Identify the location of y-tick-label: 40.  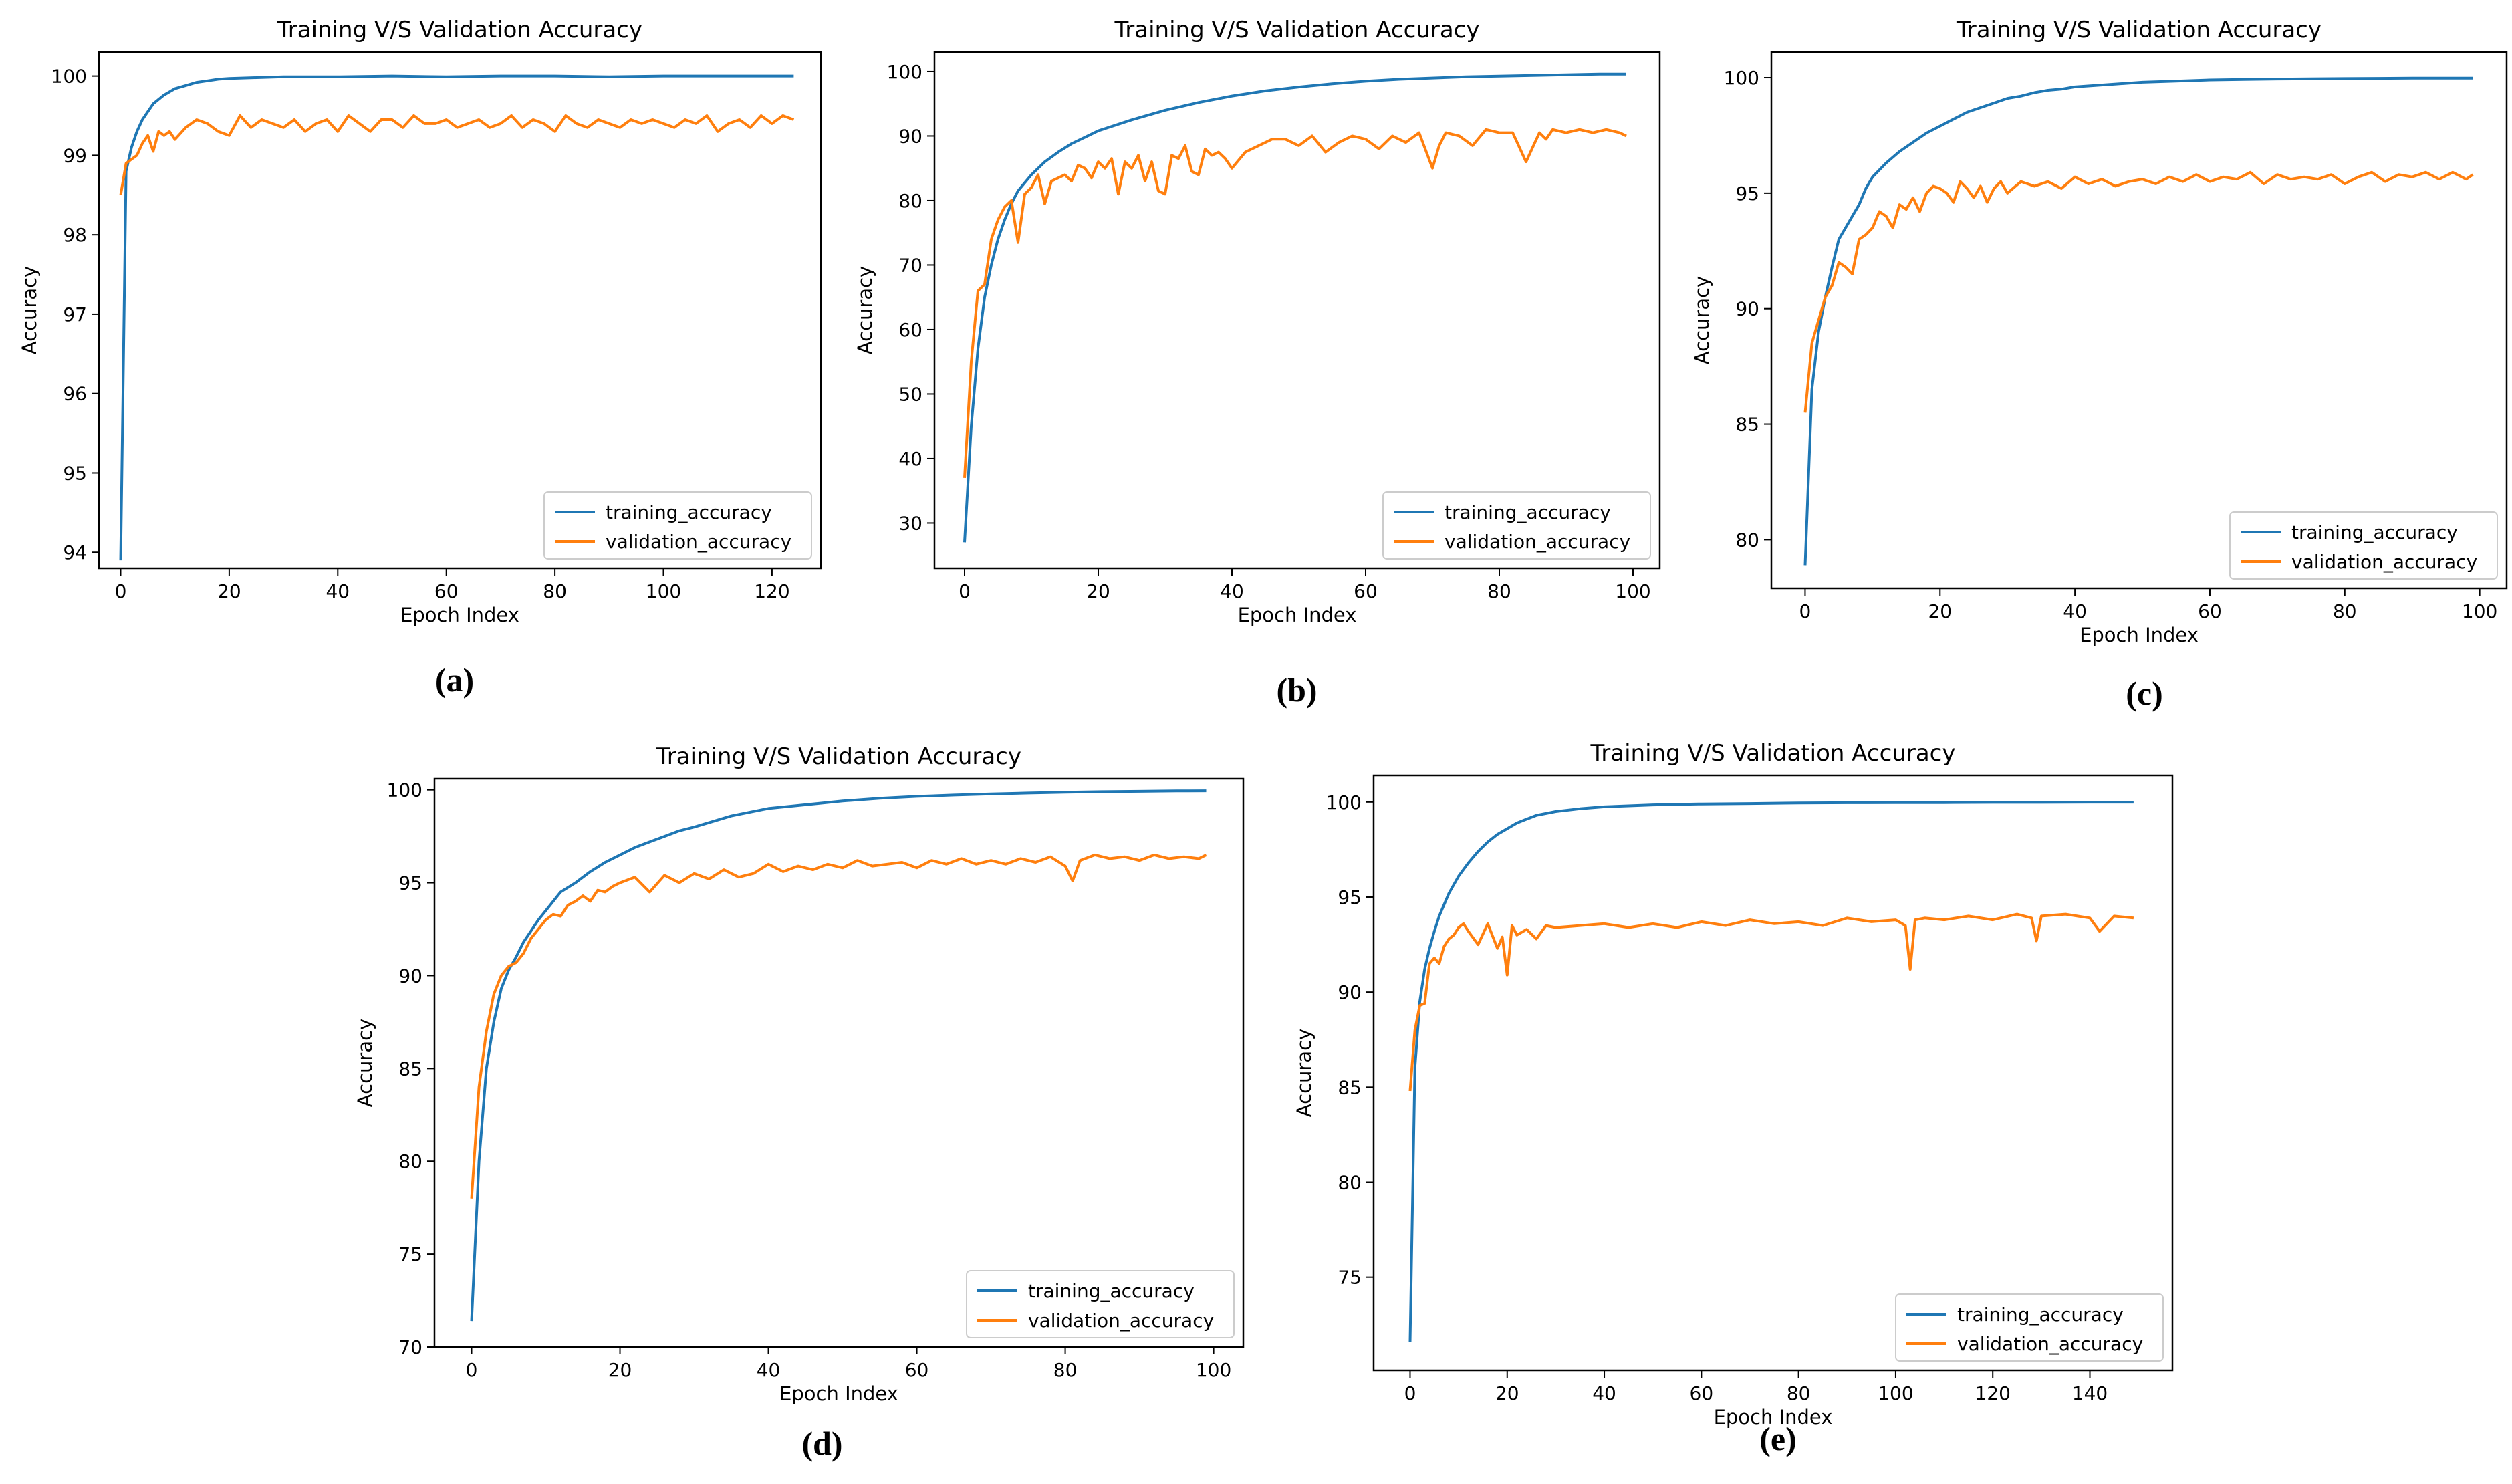
(910, 459).